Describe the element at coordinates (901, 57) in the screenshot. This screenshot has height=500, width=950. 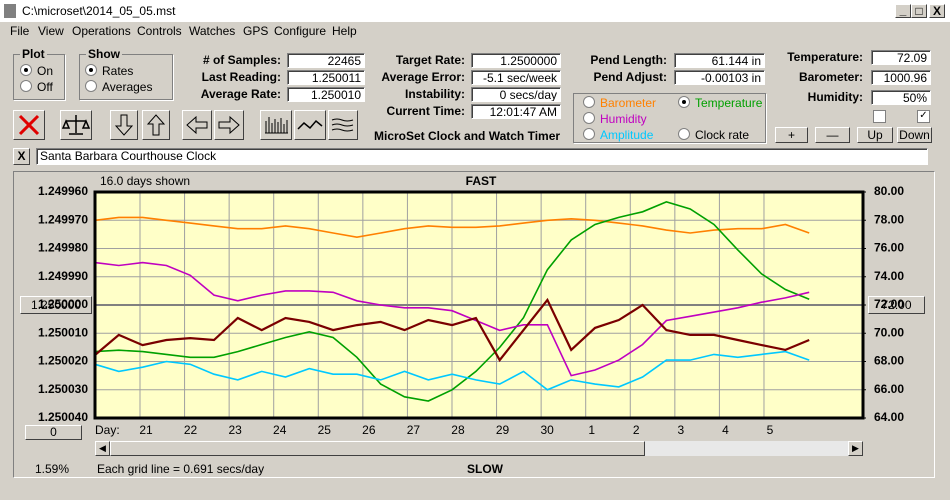
I see `field-value: 72.09` at that location.